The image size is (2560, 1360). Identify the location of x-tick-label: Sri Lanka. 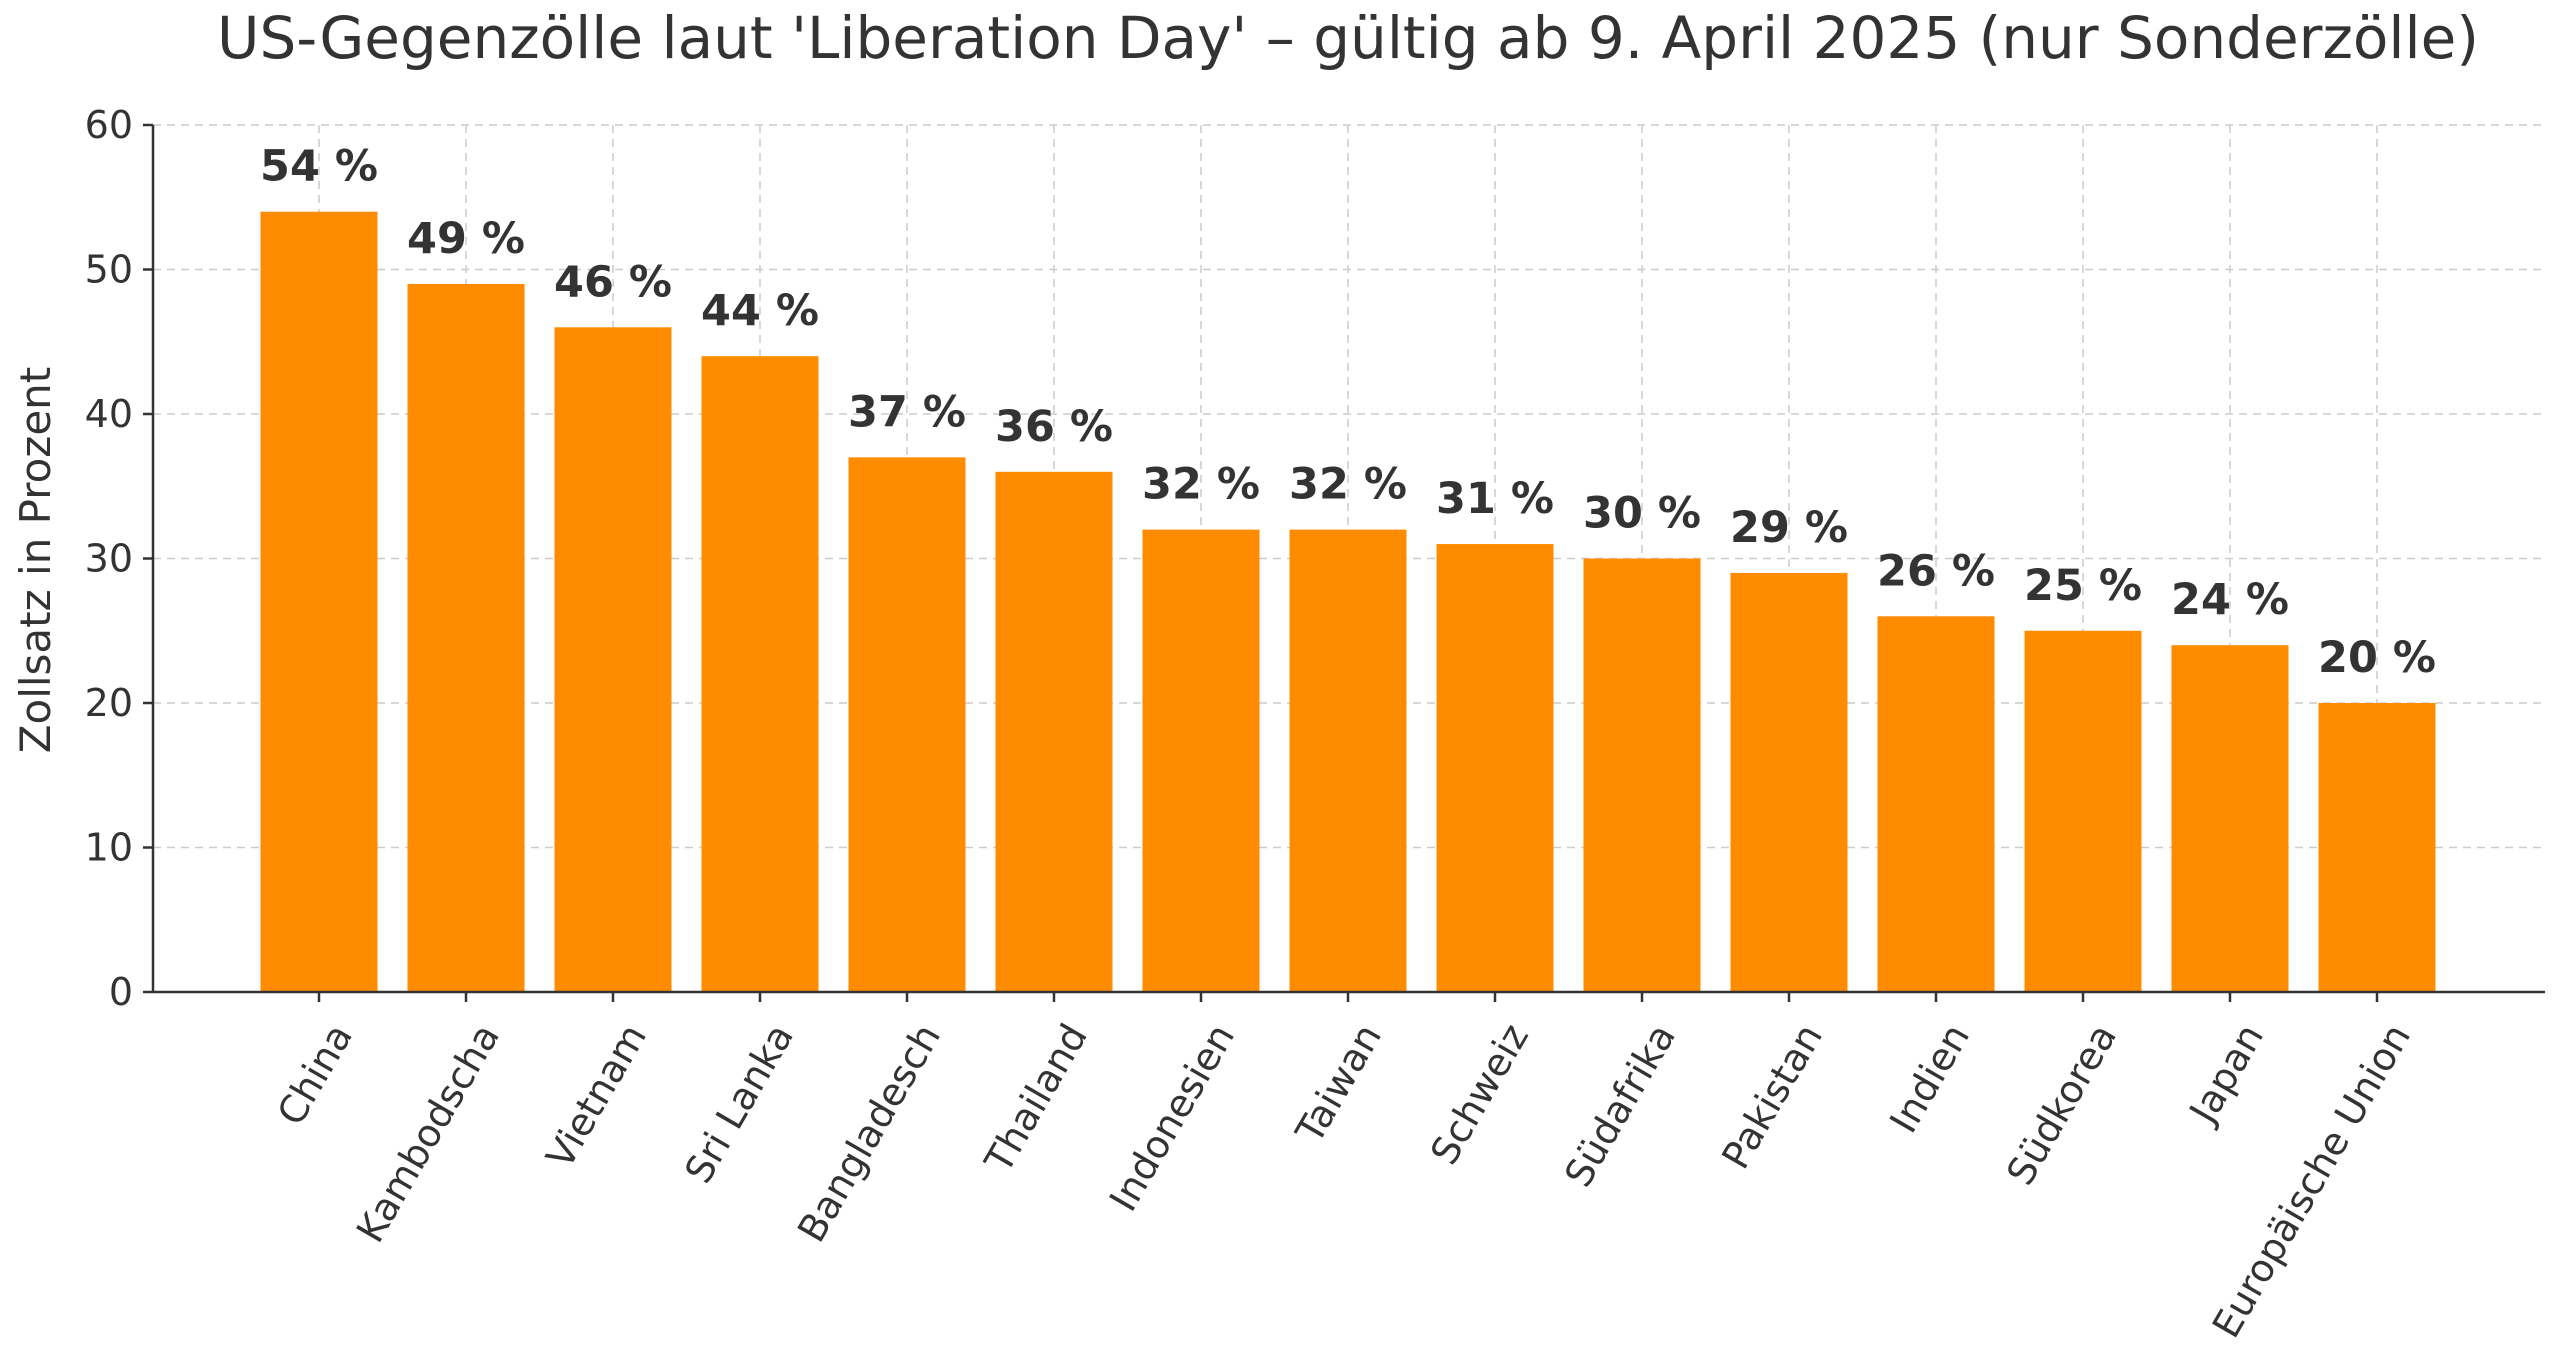
(739, 1104).